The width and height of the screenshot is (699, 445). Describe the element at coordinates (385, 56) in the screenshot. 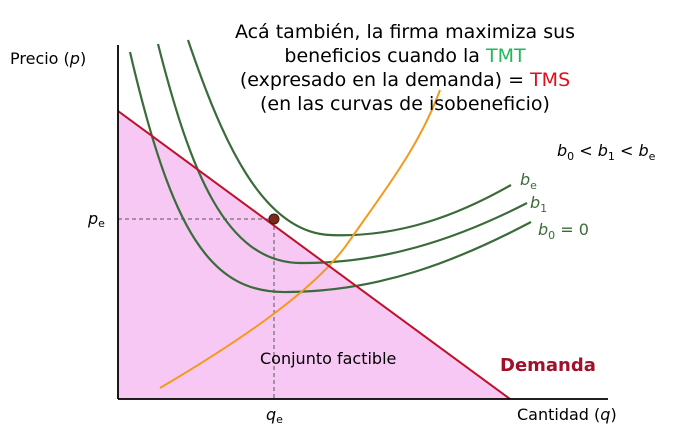

I see `title-line-2-prefix: beneficios cuando la` at that location.